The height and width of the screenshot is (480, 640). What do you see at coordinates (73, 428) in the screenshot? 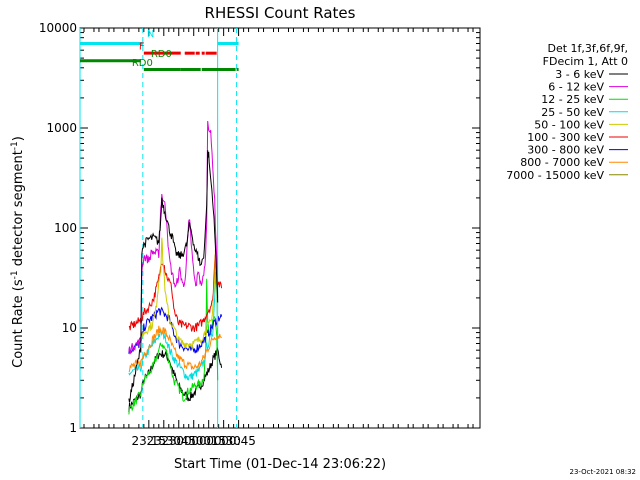
I see `y-tick-label: 1` at bounding box center [73, 428].